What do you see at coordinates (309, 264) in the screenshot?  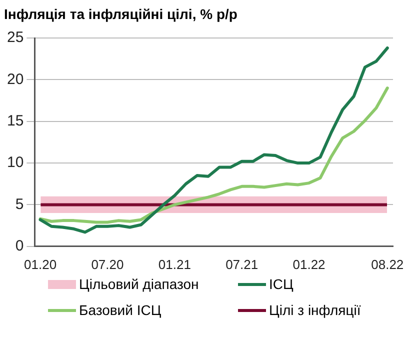 I see `x-tick-label: 01.22` at bounding box center [309, 264].